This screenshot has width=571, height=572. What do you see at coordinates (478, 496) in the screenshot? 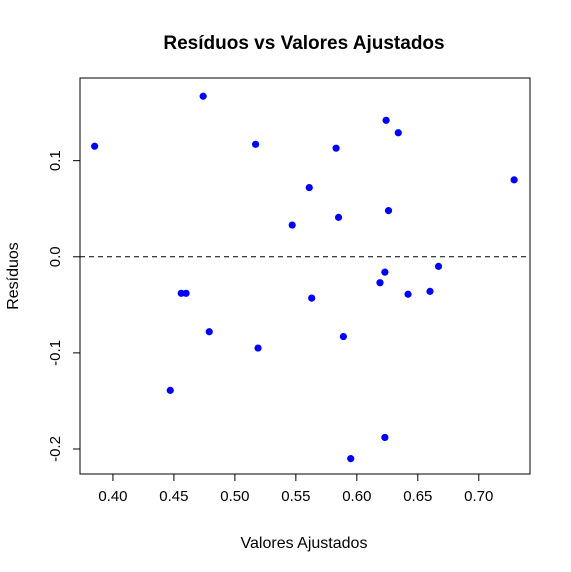
I see `x-tick-label: 0.70` at bounding box center [478, 496].